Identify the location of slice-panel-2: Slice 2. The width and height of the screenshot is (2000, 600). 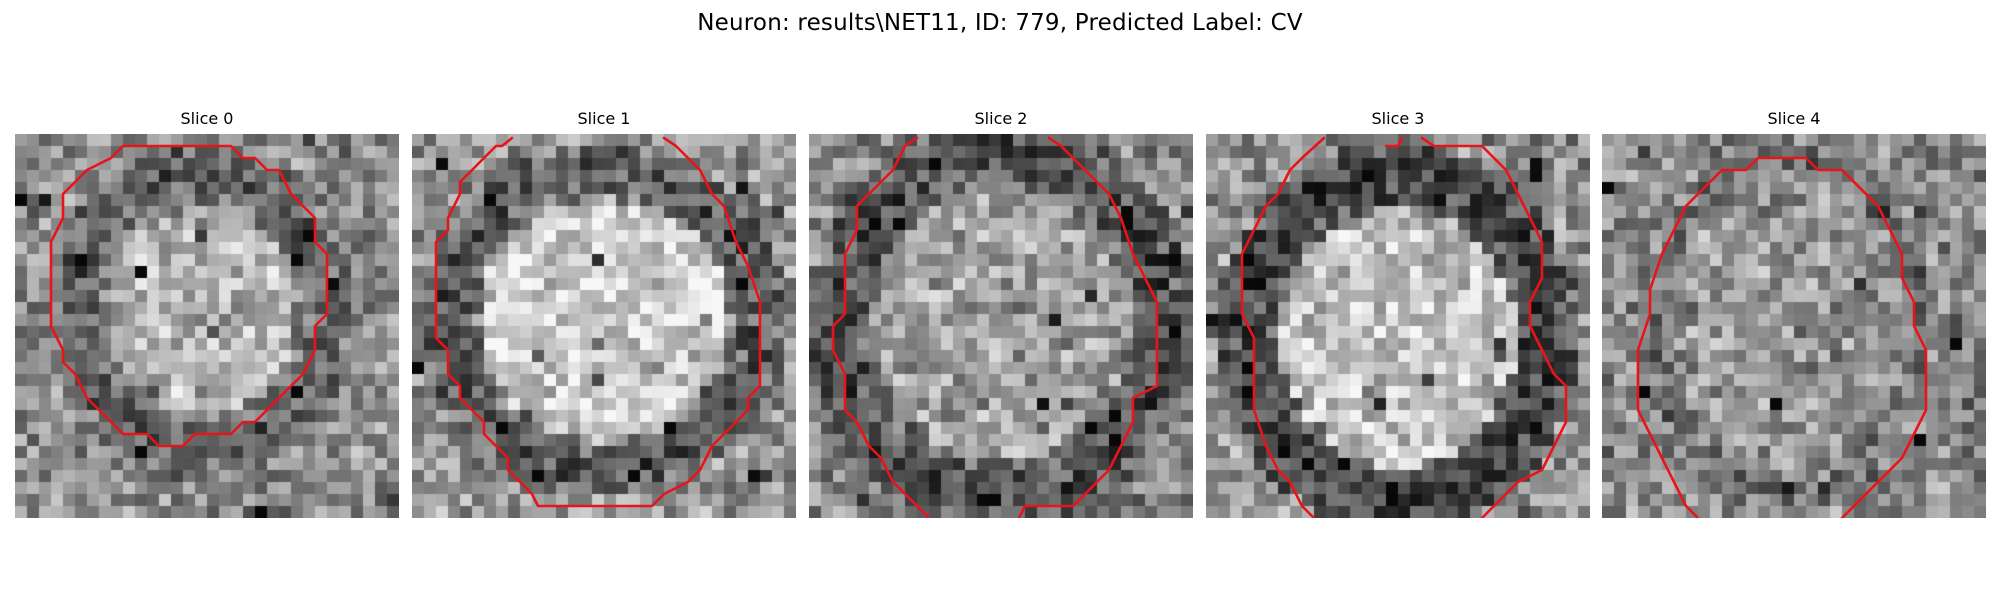
(1001, 313).